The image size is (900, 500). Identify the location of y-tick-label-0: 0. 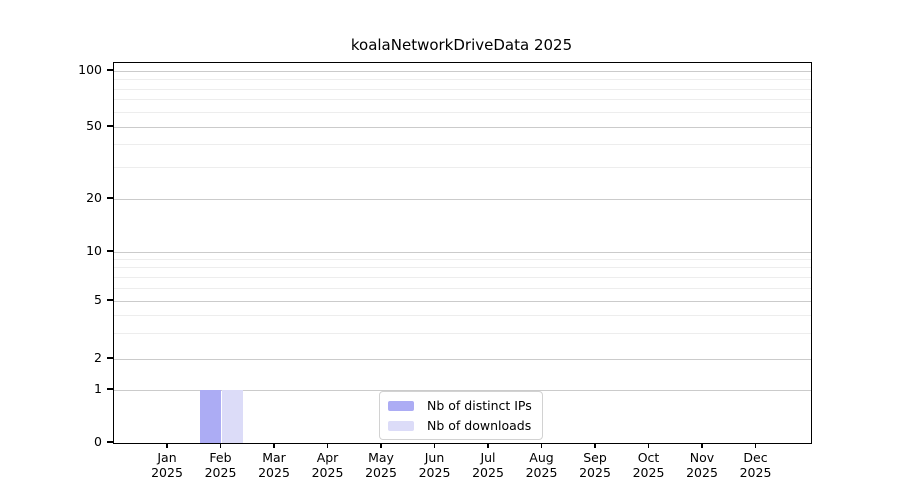
(98, 441).